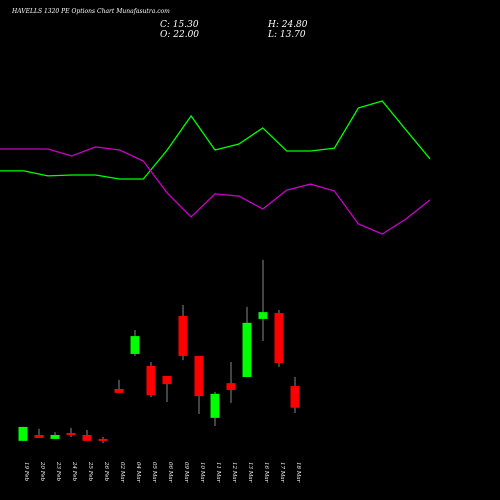  I want to click on indicator-line, so click(215, 140).